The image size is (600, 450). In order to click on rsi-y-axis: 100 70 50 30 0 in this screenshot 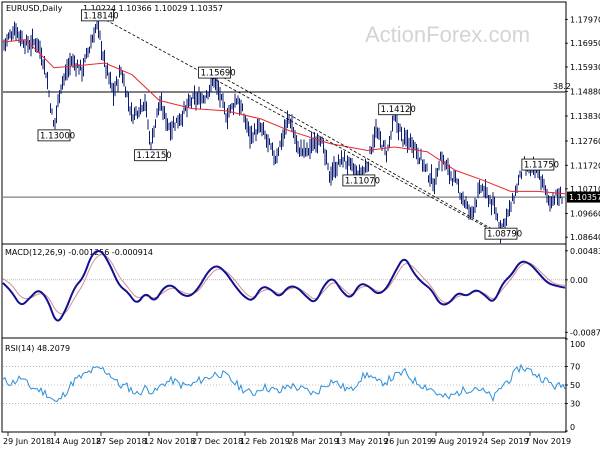, I will do `click(575, 385)`.